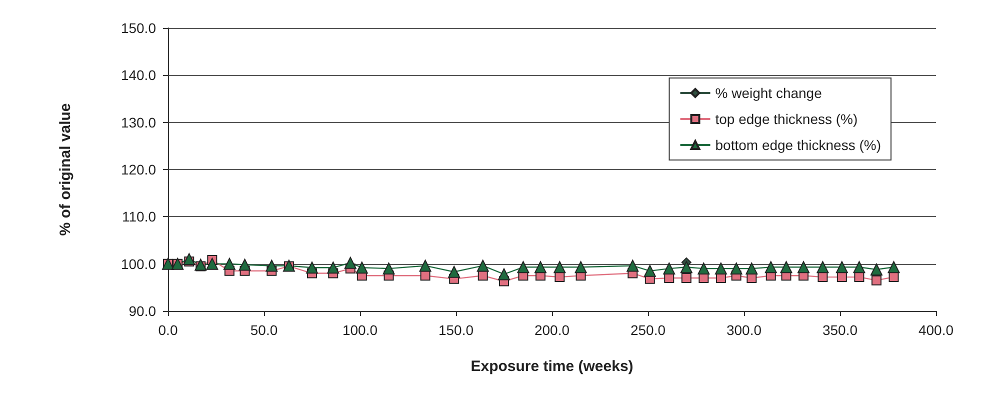 This screenshot has height=411, width=999. I want to click on y-tick-label: 90.0, so click(142, 311).